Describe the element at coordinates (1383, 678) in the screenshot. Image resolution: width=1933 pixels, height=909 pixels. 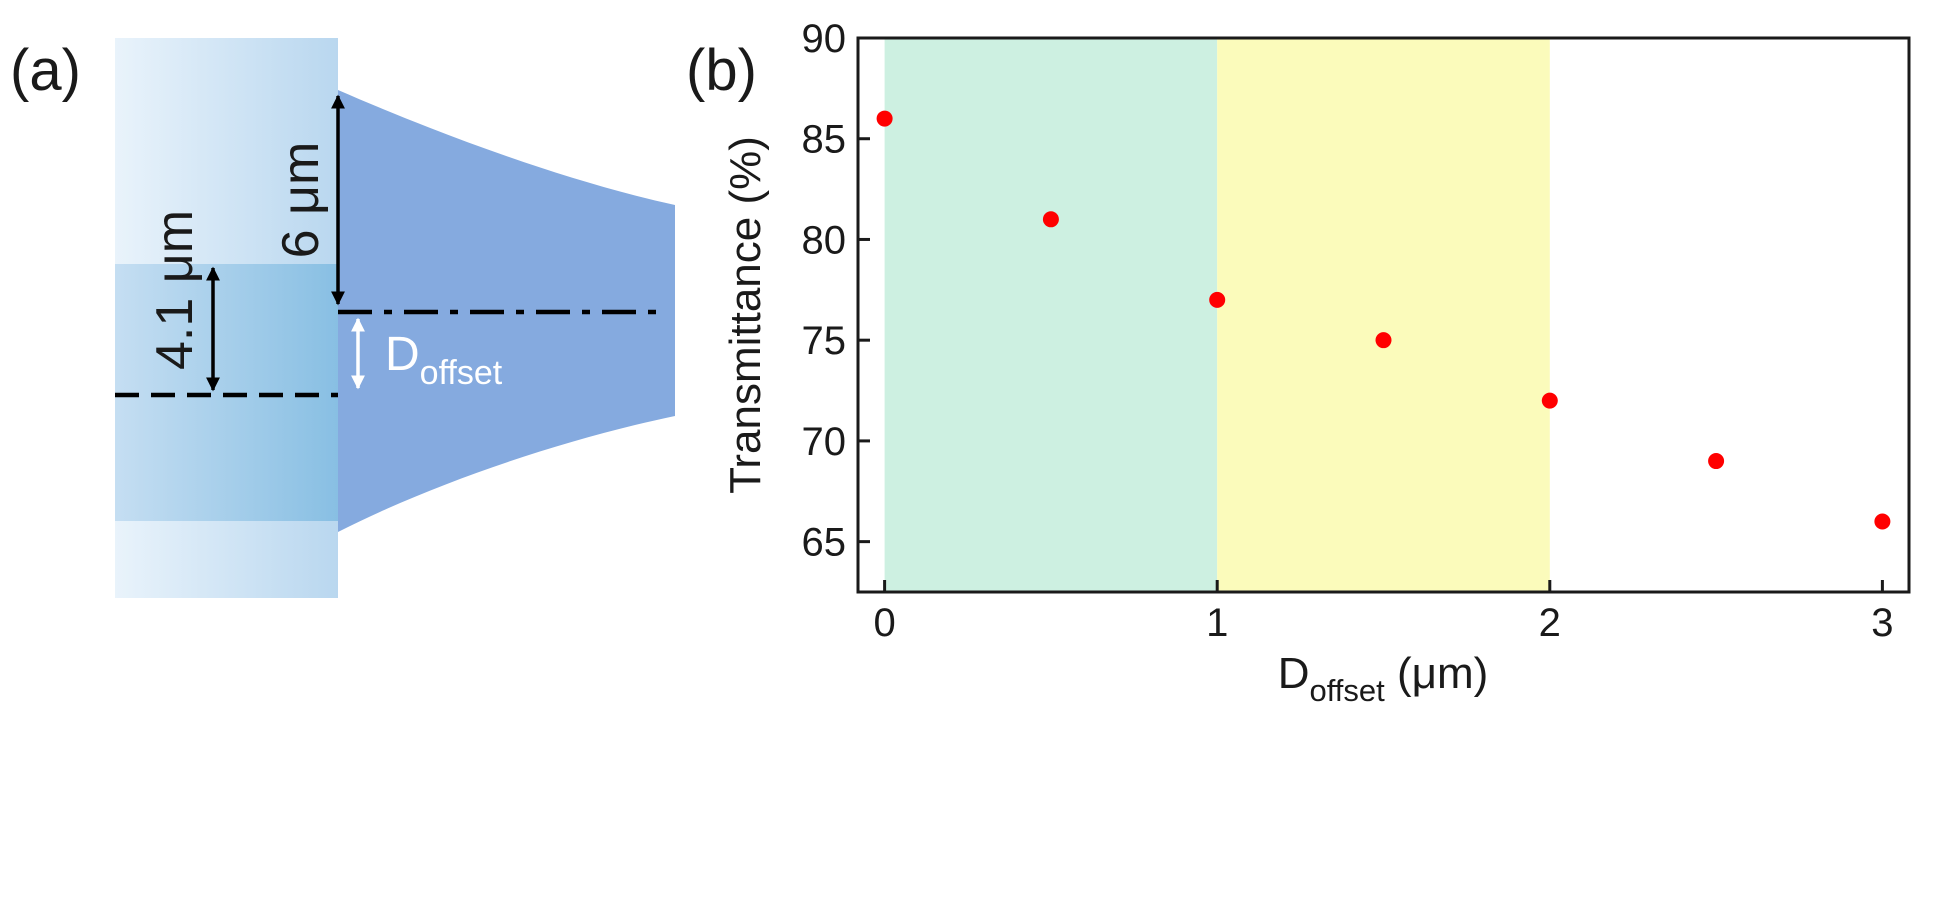
I see `x-axis-label: Doffset (μm)` at that location.